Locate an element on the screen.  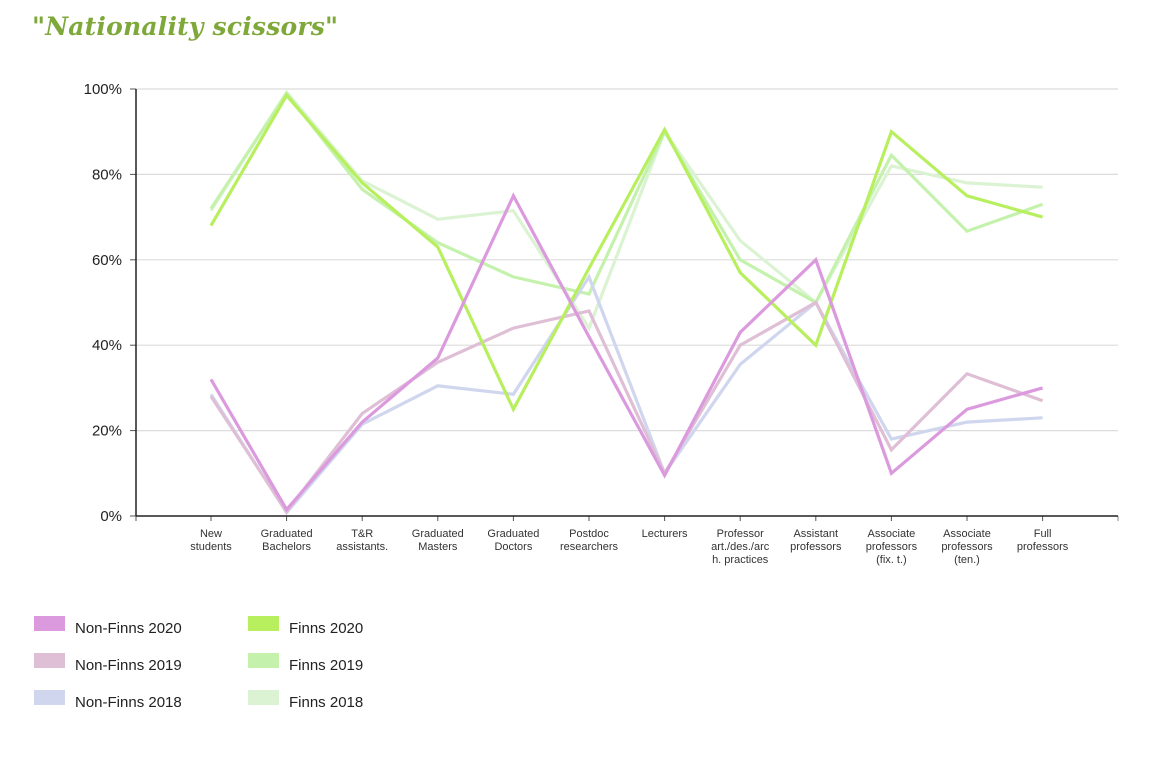
x-tick-label: Professor art./des./arc h. practices is located at coordinates (740, 547).